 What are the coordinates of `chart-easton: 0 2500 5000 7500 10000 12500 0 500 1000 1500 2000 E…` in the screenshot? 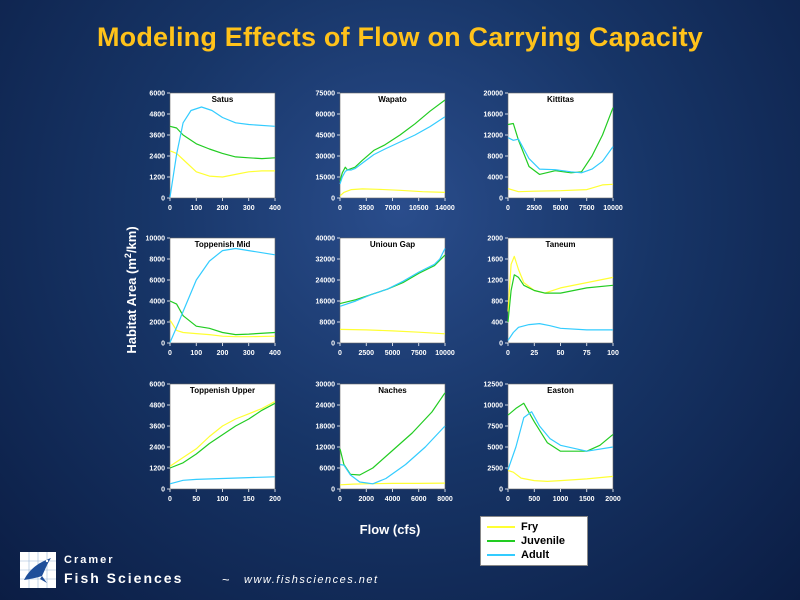 It's located at (552, 443).